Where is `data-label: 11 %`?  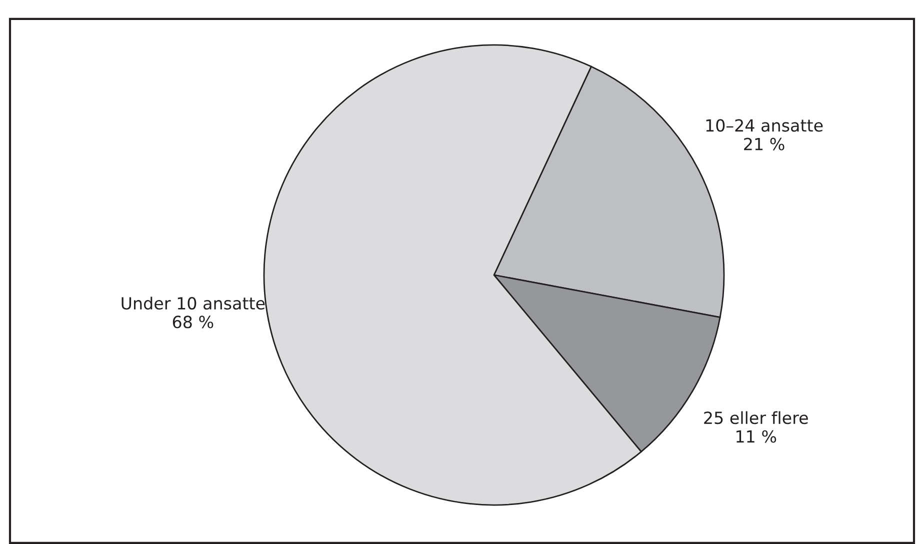
data-label: 11 % is located at coordinates (756, 436).